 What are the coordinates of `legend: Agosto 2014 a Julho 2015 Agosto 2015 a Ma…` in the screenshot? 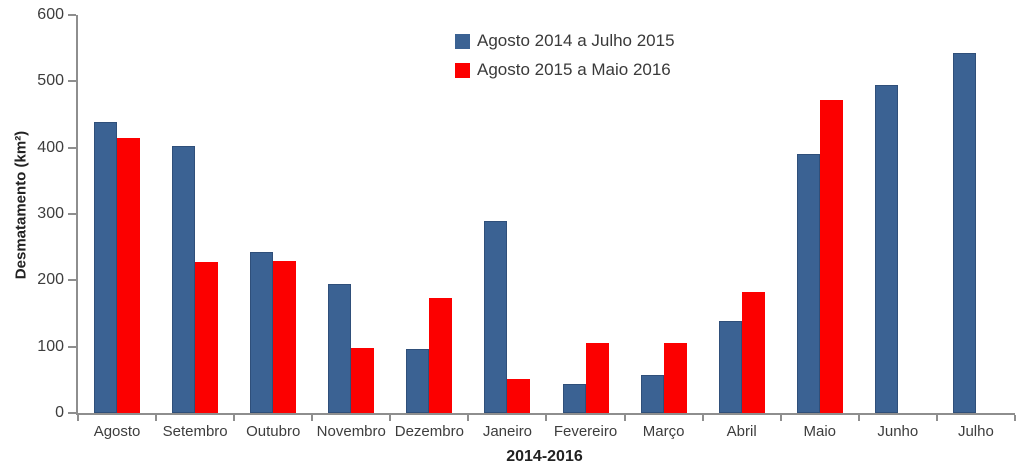 It's located at (565, 60).